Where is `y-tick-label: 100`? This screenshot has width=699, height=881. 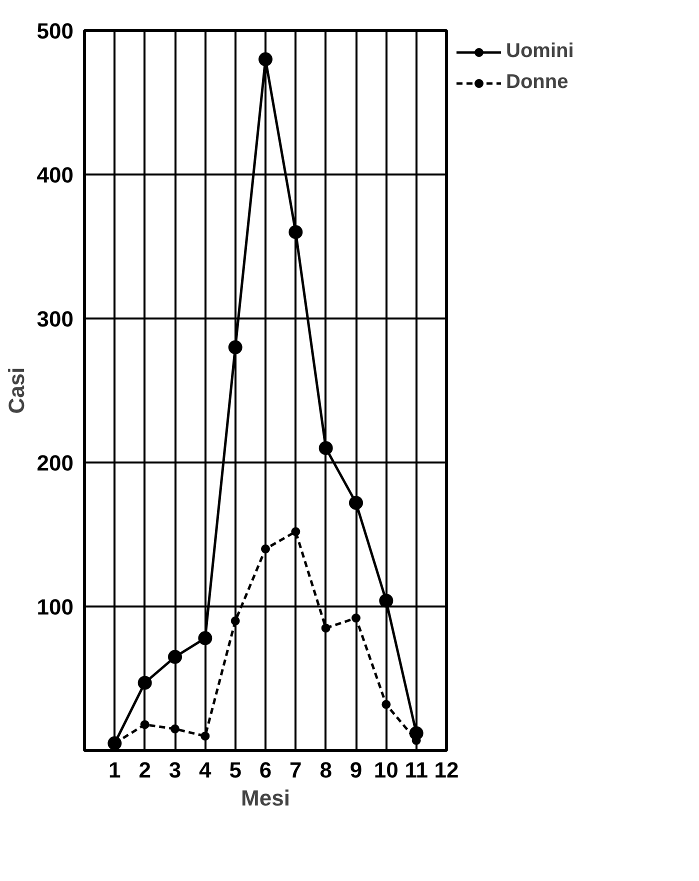 y-tick-label: 100 is located at coordinates (55, 607).